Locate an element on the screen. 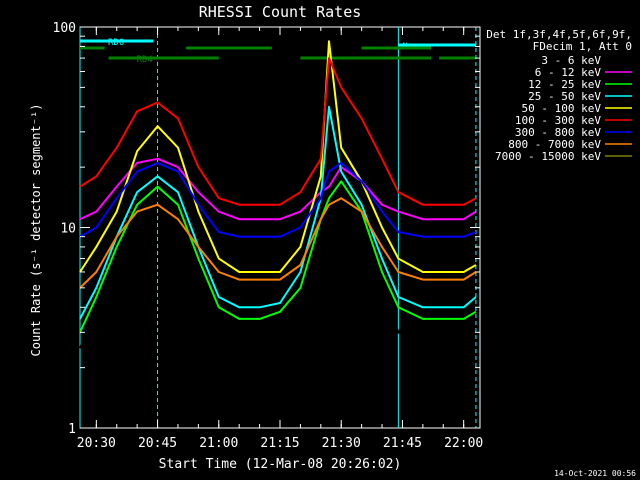 This screenshot has width=640, height=480. legend-entry-label: 6 - 12 keV is located at coordinates (568, 72).